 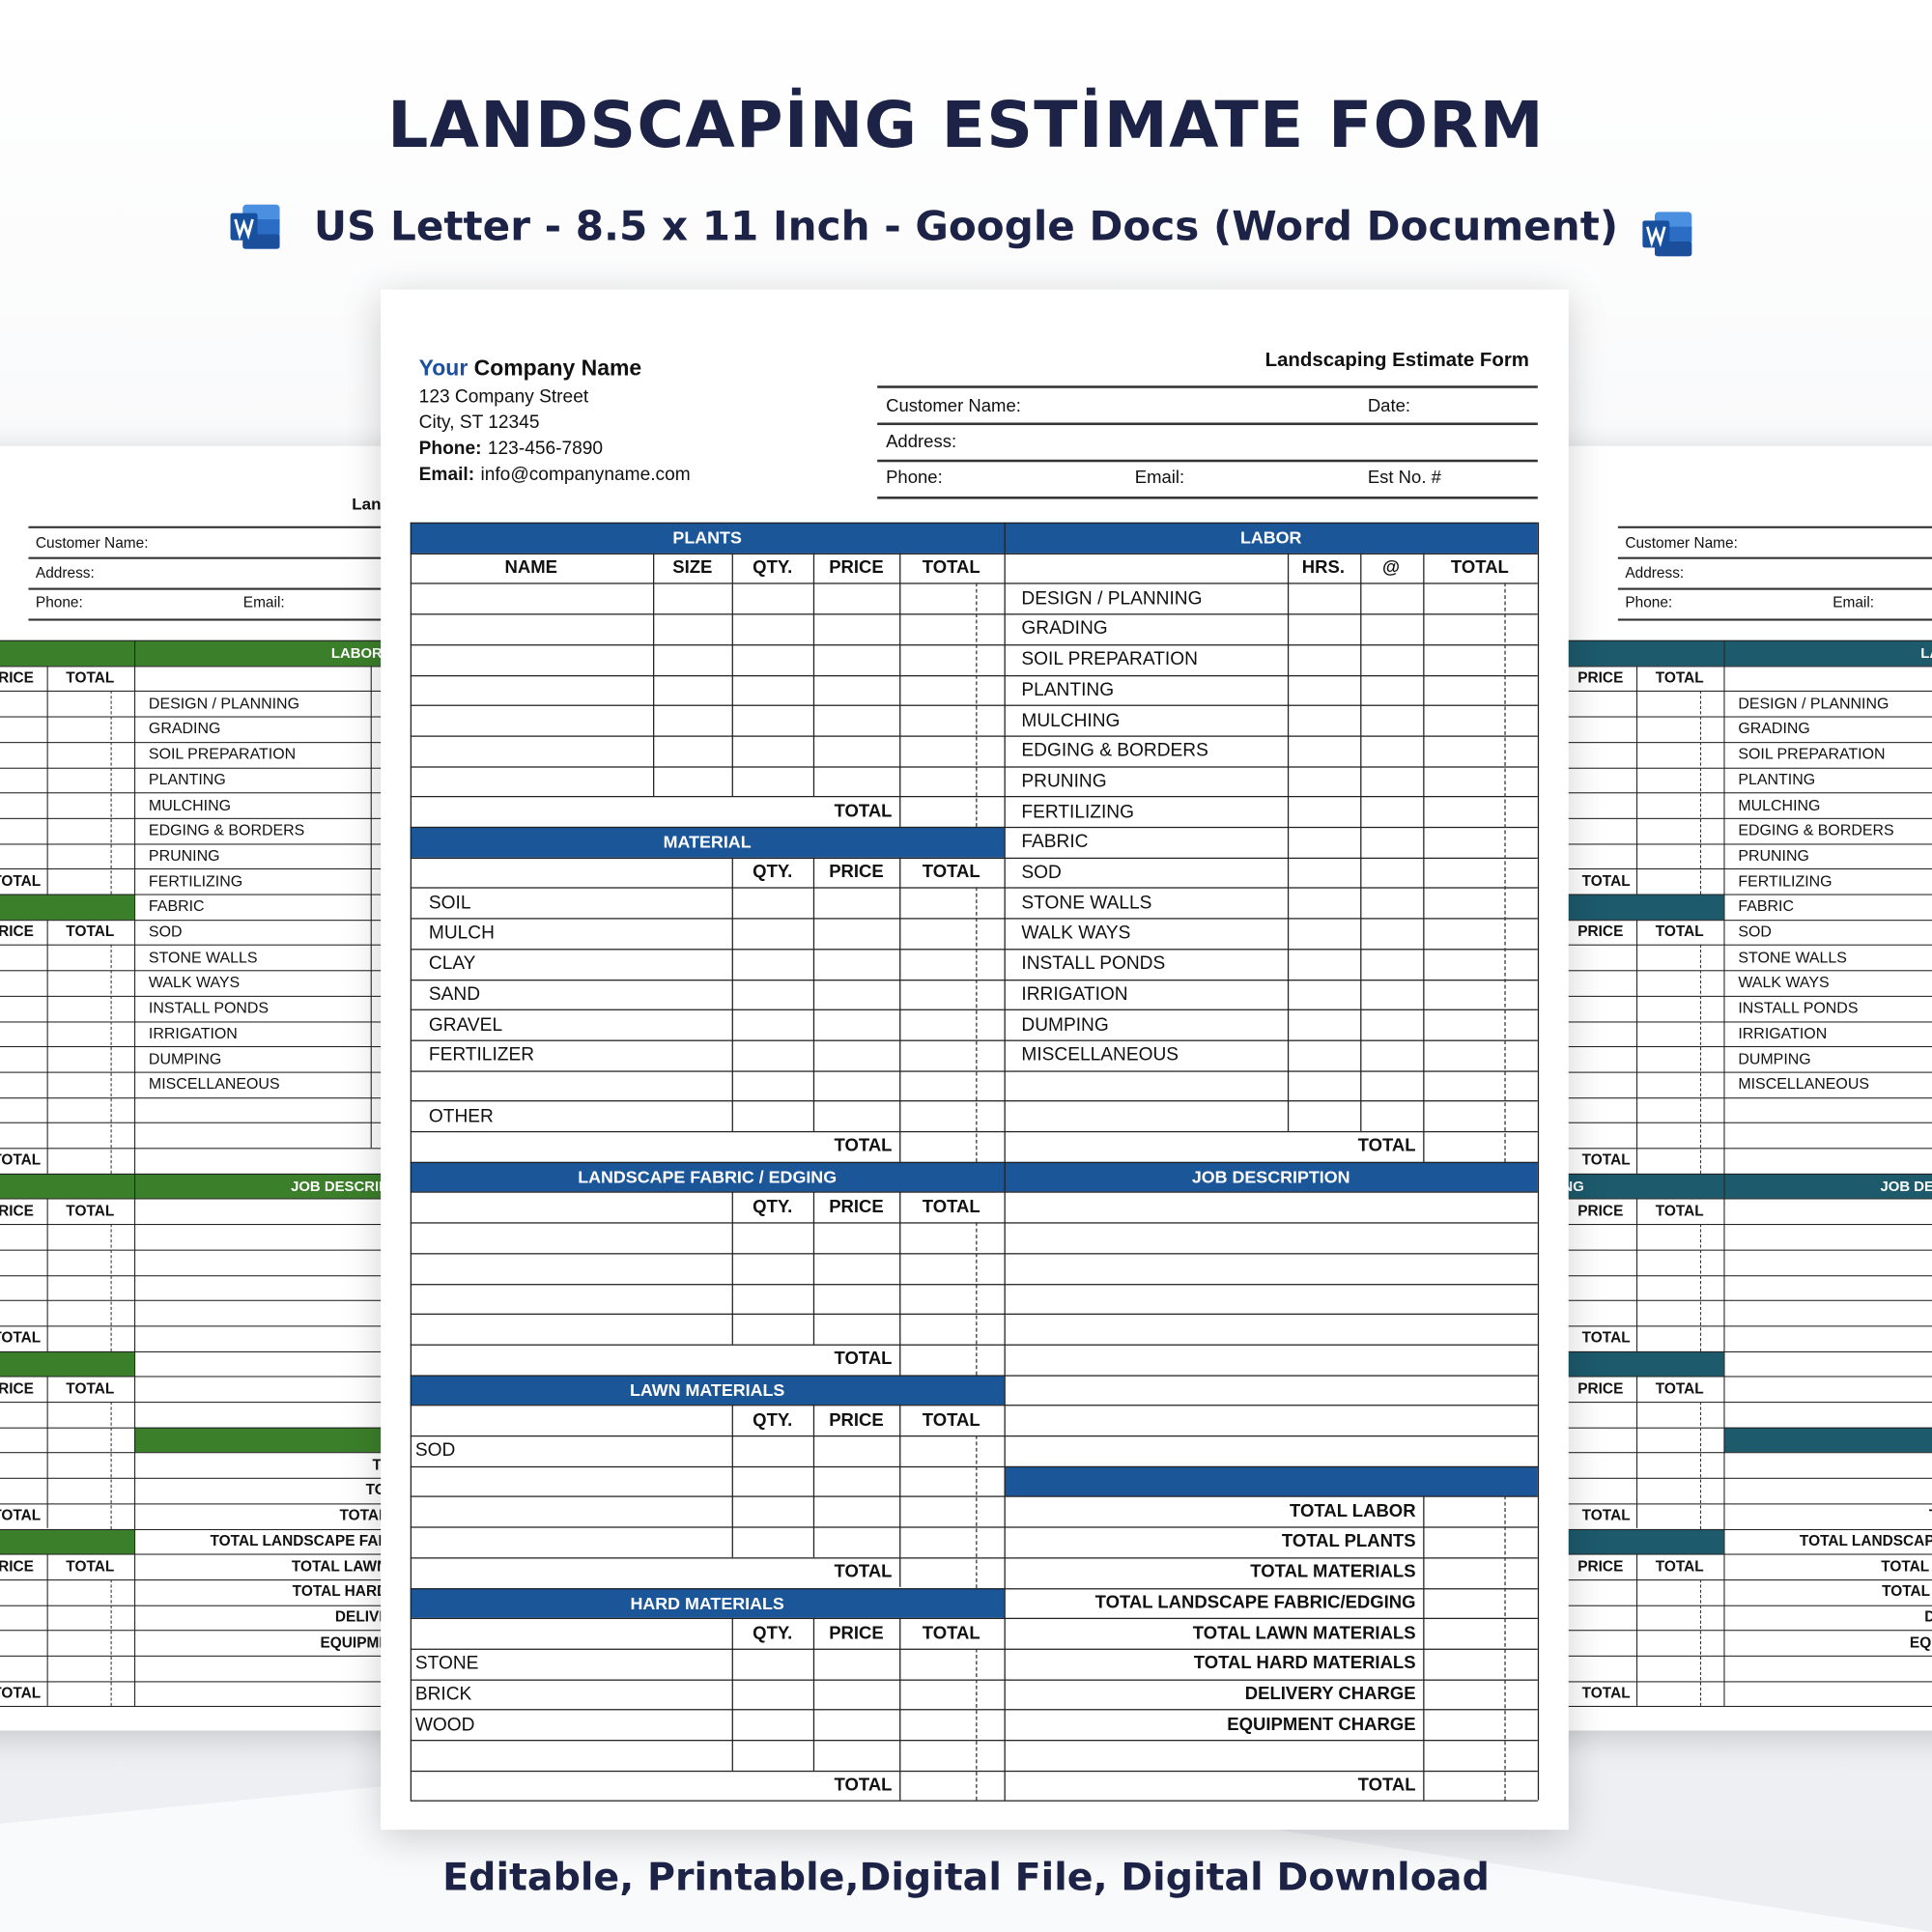 I want to click on column-header: NAME, so click(x=530, y=568).